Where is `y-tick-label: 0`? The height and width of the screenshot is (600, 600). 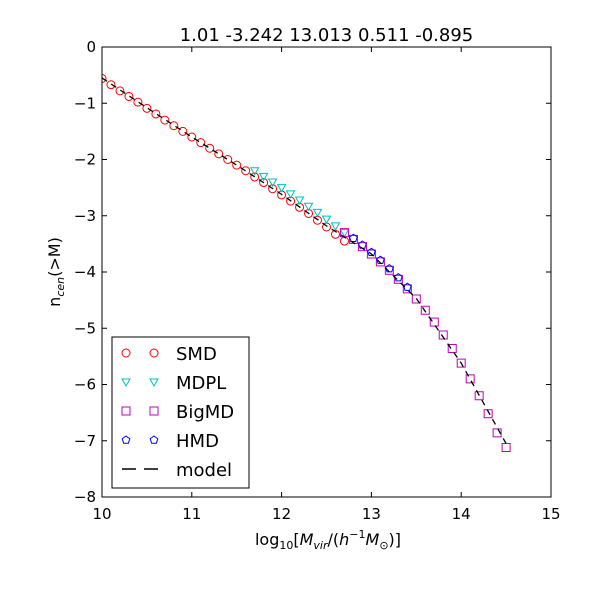 y-tick-label: 0 is located at coordinates (91, 47).